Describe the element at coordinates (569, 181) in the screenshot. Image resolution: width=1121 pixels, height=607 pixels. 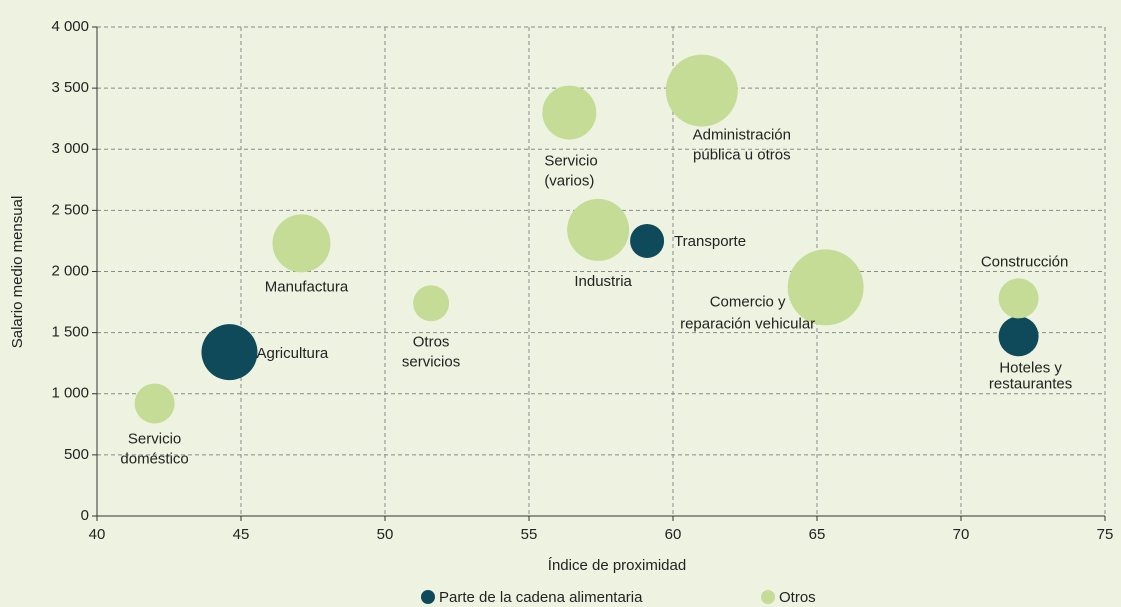
I see `bubble-label: (varios)` at that location.